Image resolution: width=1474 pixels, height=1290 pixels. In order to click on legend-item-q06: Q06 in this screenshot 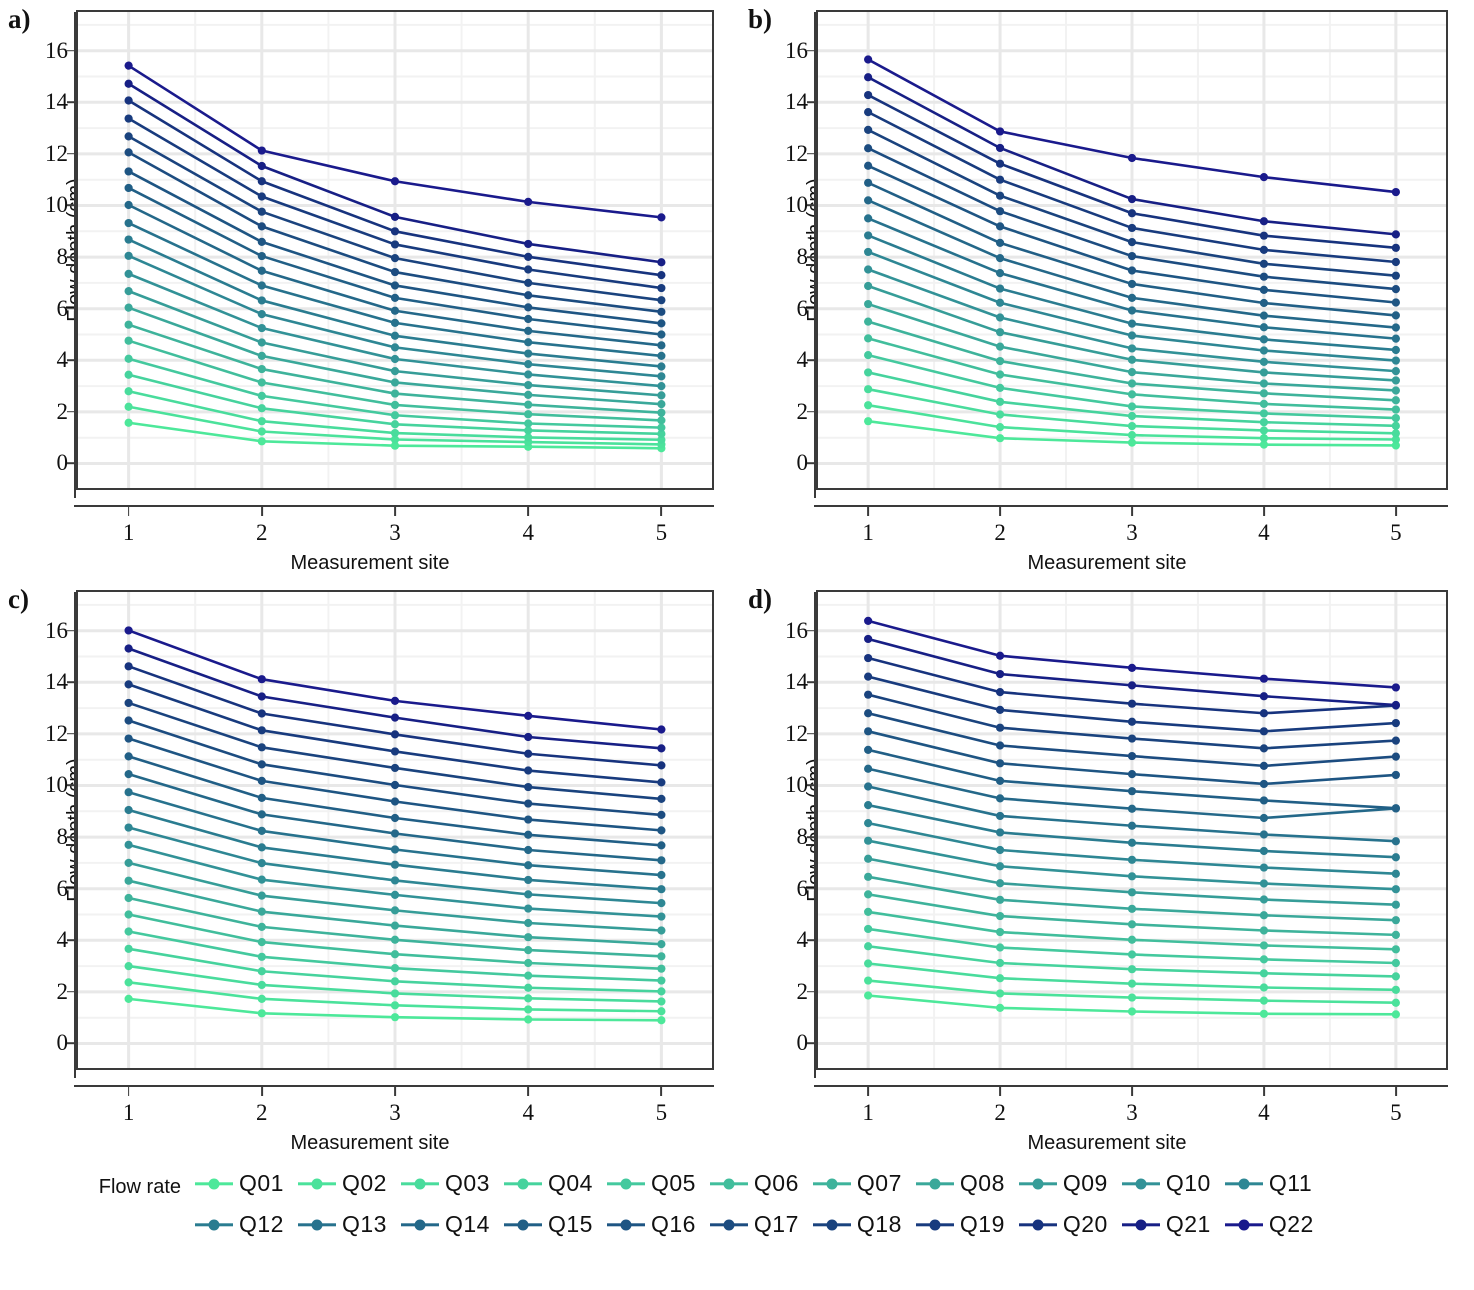, I will do `click(754, 1183)`.